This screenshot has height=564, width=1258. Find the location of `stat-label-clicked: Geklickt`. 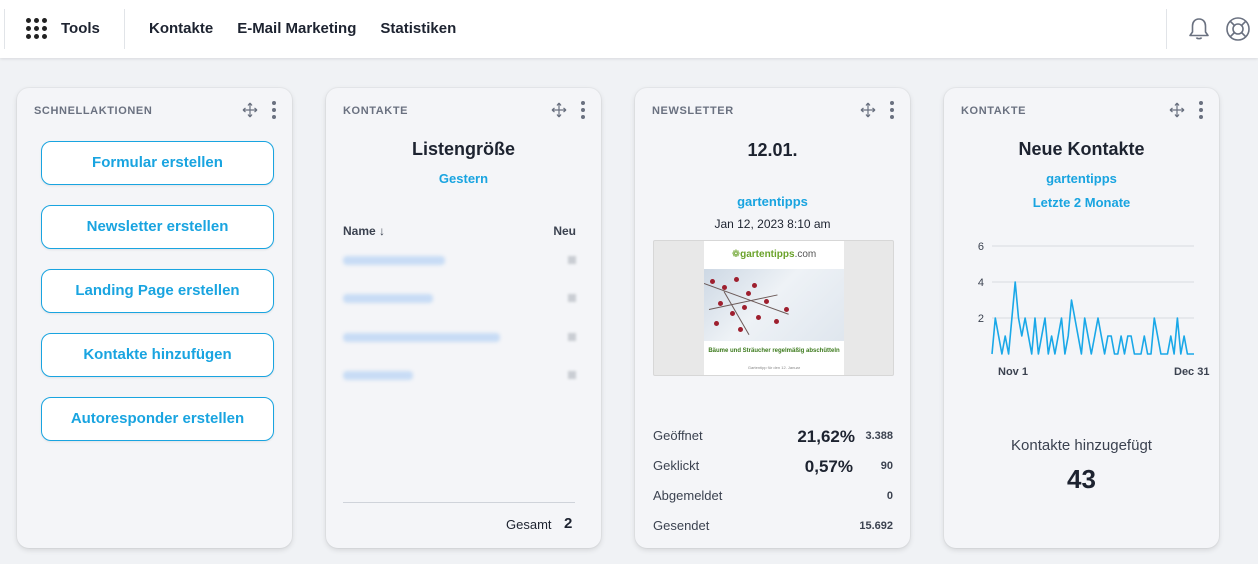

stat-label-clicked: Geklickt is located at coordinates (676, 465).